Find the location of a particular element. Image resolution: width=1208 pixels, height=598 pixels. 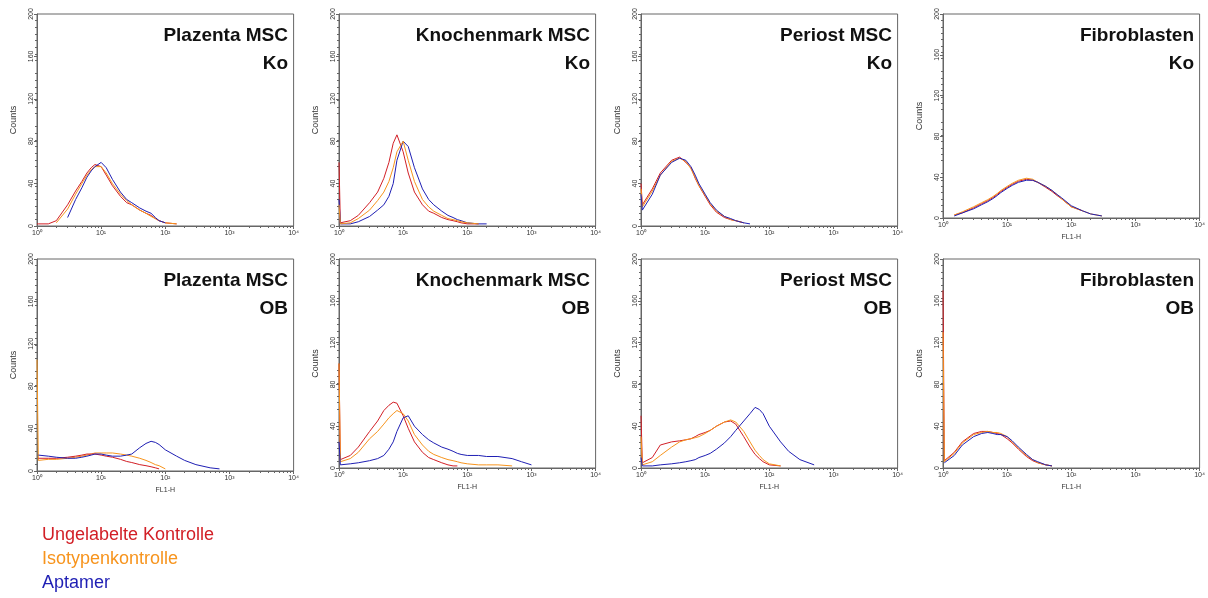

text: Periost MSC OB is located at coordinates (836, 293).